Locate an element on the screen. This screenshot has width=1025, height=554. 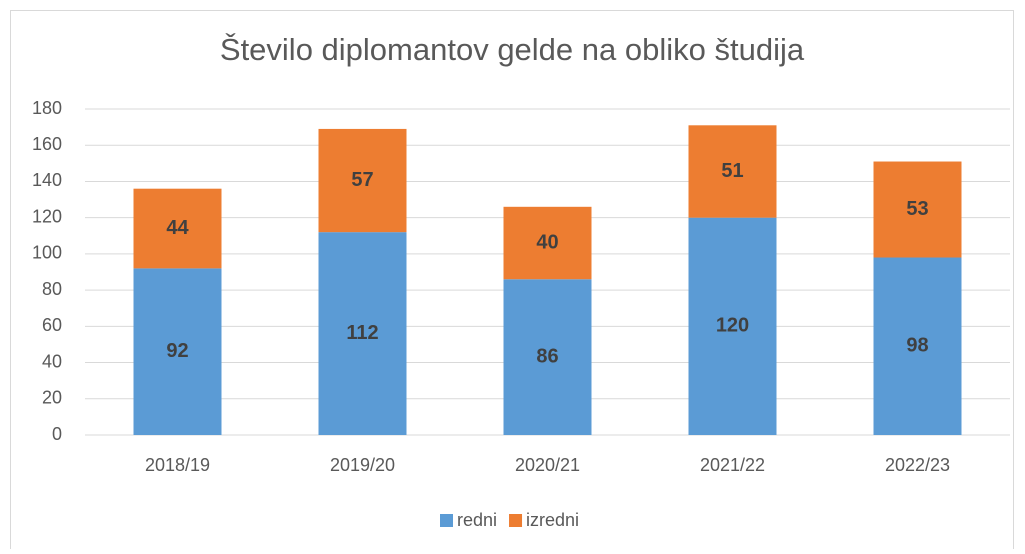
x-tick-label: 2021/22 is located at coordinates (732, 465).